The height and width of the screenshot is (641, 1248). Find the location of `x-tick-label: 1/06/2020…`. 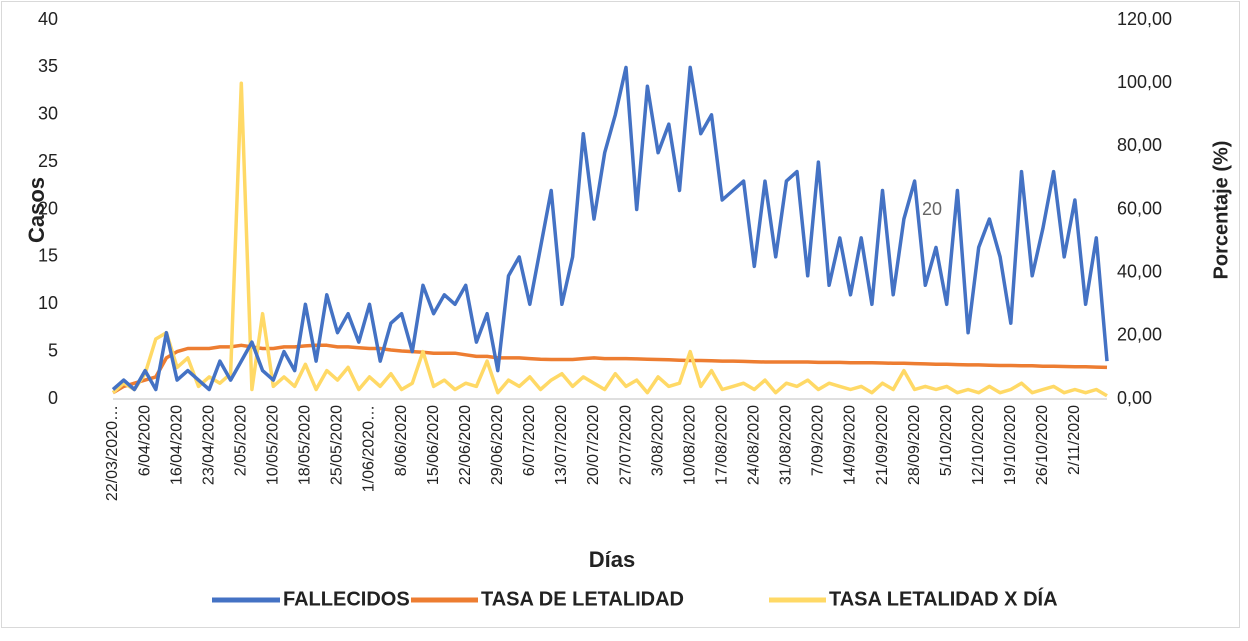

x-tick-label: 1/06/2020… is located at coordinates (369, 448).